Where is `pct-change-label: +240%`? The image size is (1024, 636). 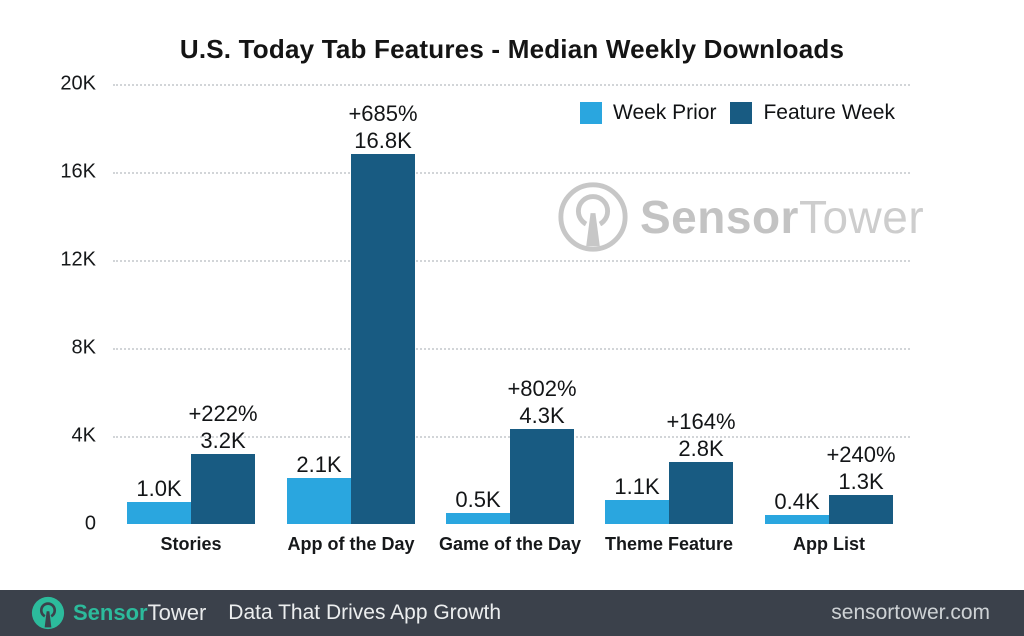 pct-change-label: +240% is located at coordinates (861, 455).